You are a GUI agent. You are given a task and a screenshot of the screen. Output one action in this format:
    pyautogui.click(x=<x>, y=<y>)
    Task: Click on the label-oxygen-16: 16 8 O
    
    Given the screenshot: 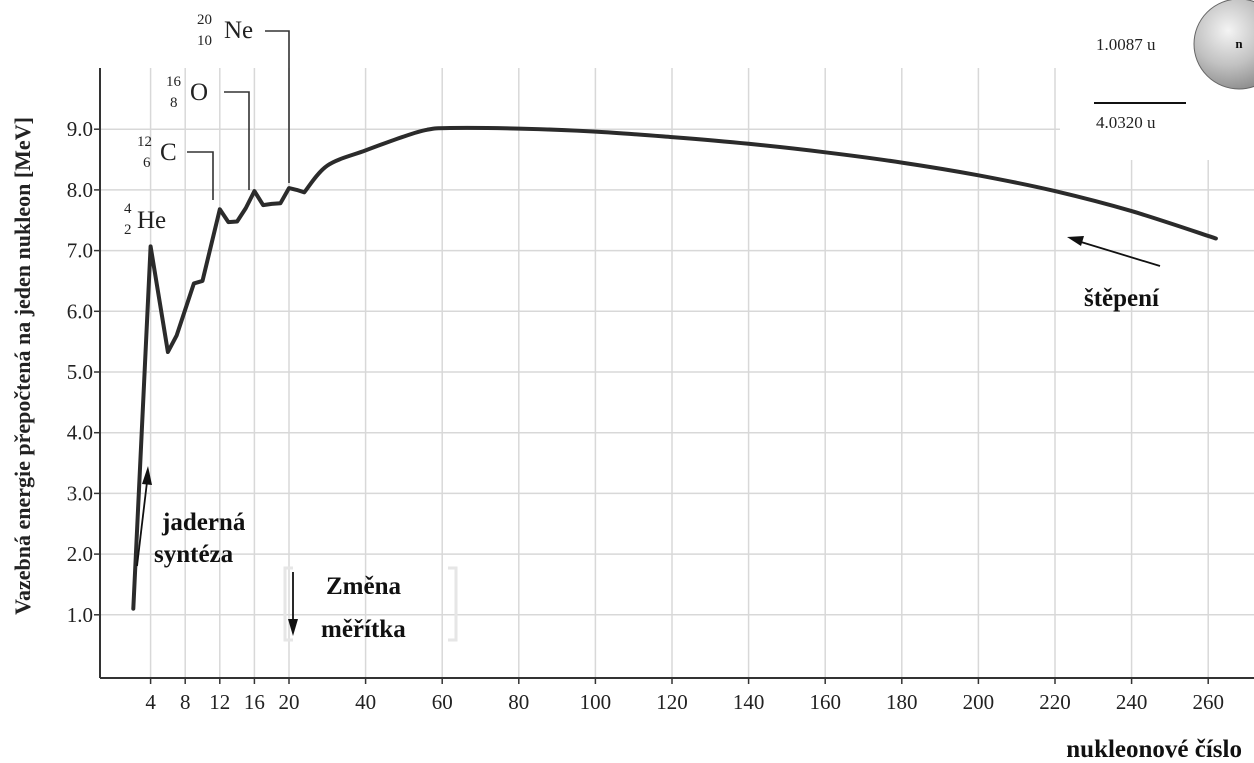 What is the action you would take?
    pyautogui.click(x=187, y=92)
    